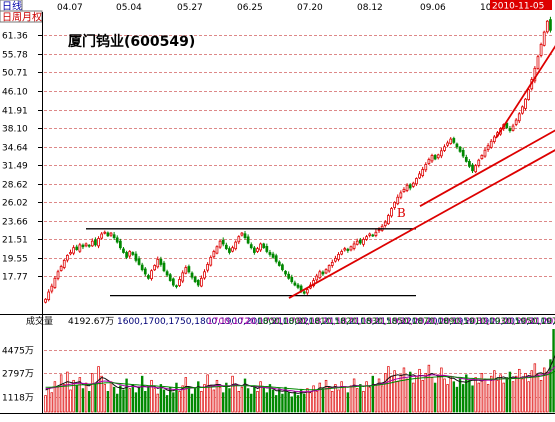  What do you see at coordinates (15, 241) in the screenshot?
I see `y-tick-label: 21.51` at bounding box center [15, 241].